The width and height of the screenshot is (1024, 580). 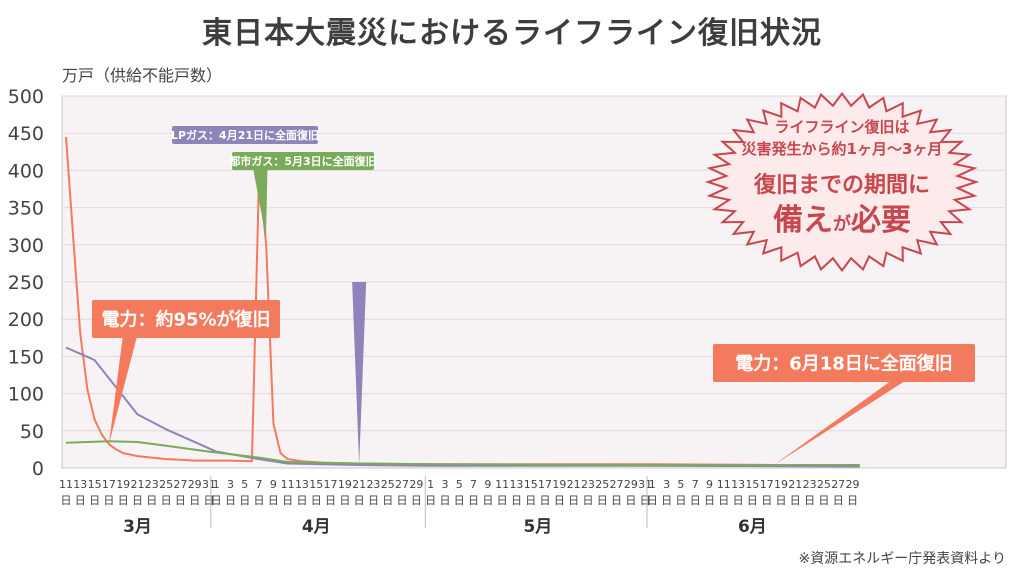 I want to click on y-tick-450: 450, so click(x=26, y=134).